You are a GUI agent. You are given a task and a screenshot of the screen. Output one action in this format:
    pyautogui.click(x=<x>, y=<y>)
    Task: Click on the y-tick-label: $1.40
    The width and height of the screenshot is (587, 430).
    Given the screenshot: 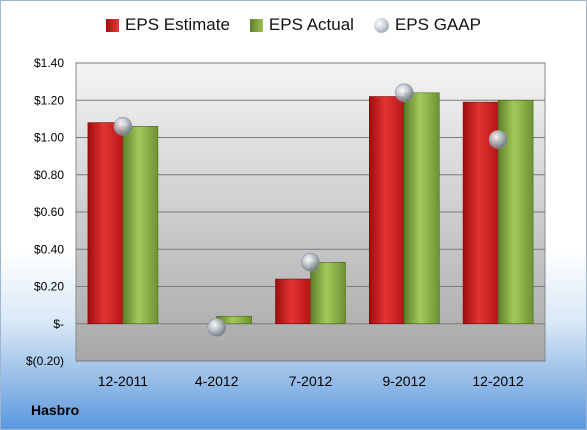 What is the action you would take?
    pyautogui.click(x=49, y=63)
    